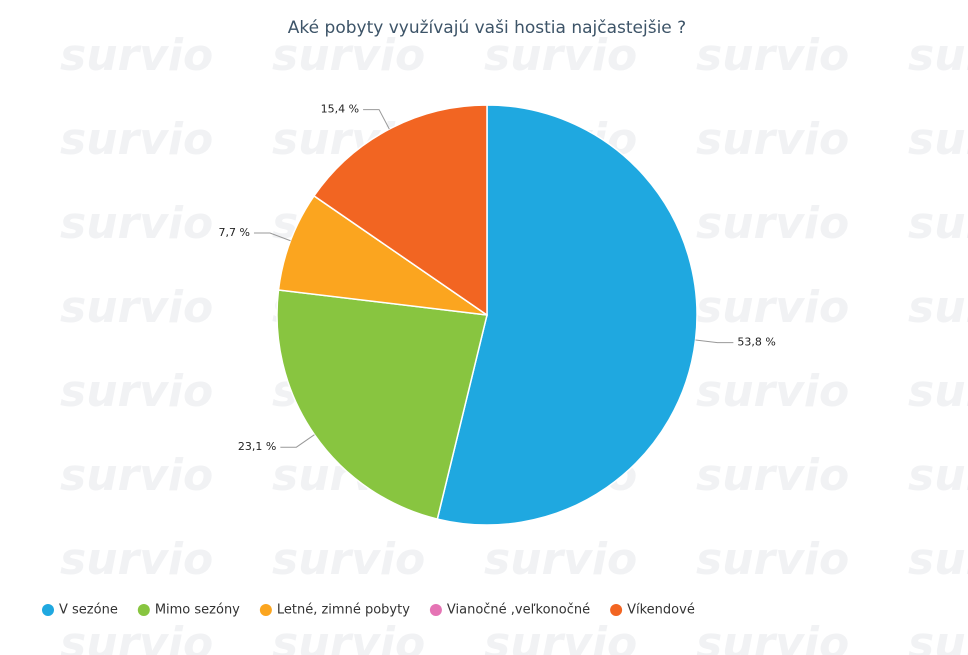 This screenshot has height=655, width=968. Describe the element at coordinates (340, 109) in the screenshot. I see `data-label: 15,4 %` at that location.